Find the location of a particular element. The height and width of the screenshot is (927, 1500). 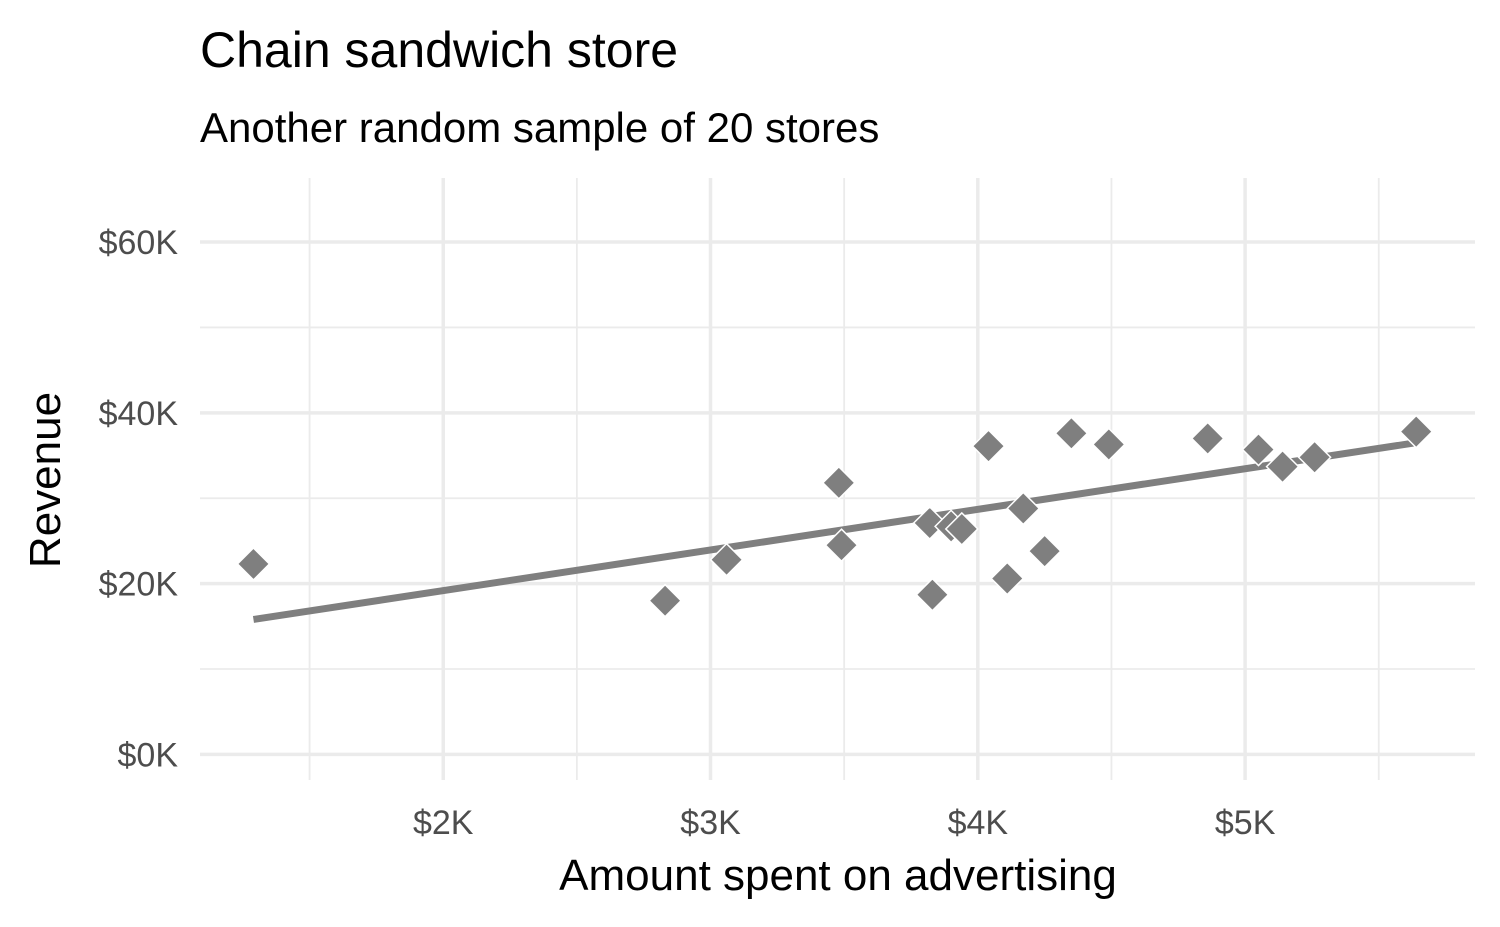

y-tick-label: $0K is located at coordinates (148, 755).